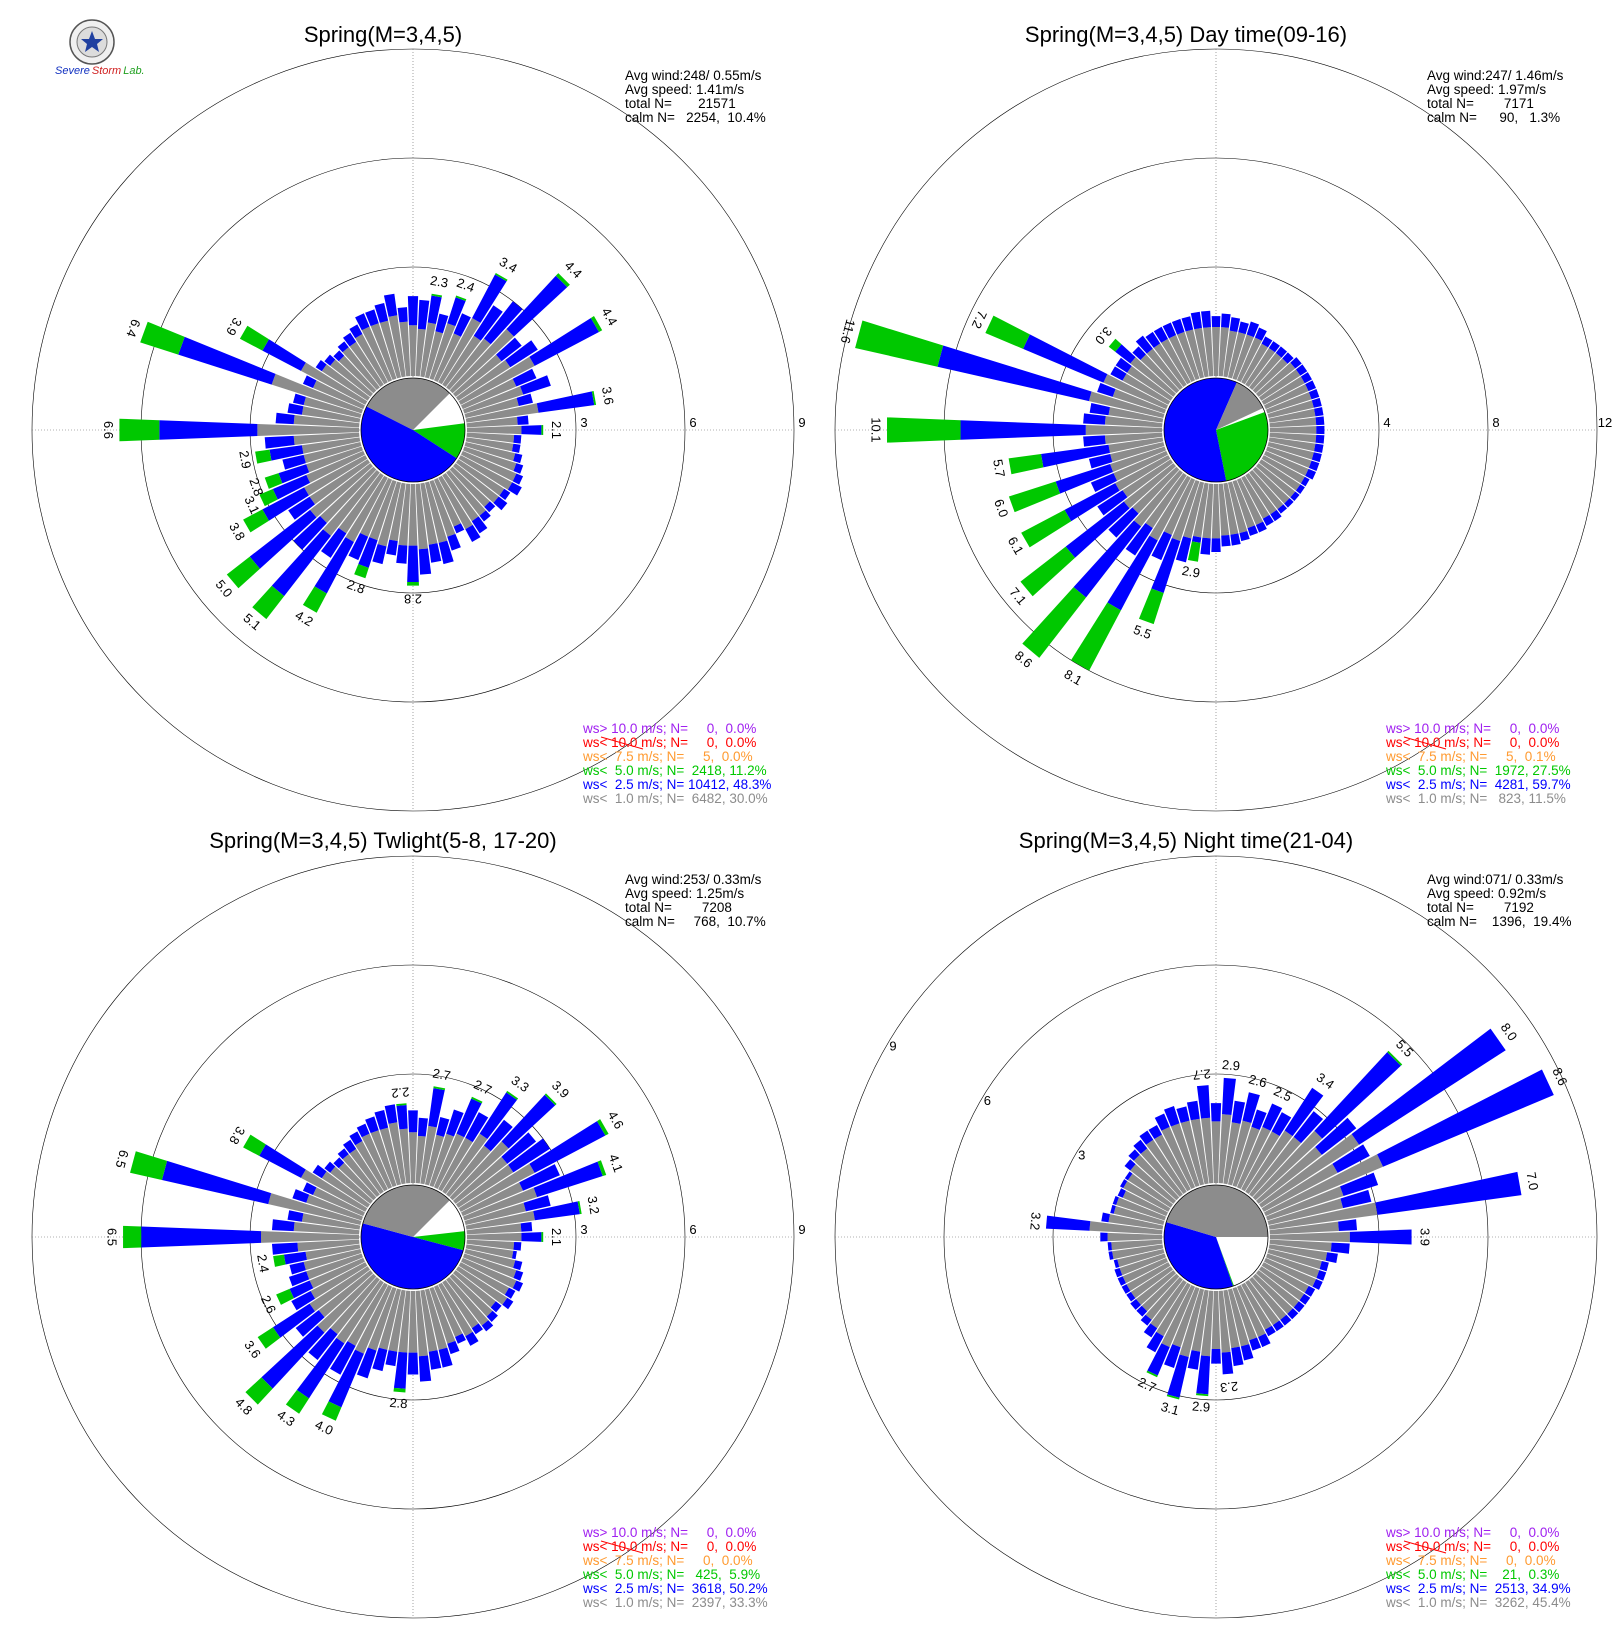  Describe the element at coordinates (560, 1089) in the screenshot. I see `bar-value-label: 3.9` at that location.